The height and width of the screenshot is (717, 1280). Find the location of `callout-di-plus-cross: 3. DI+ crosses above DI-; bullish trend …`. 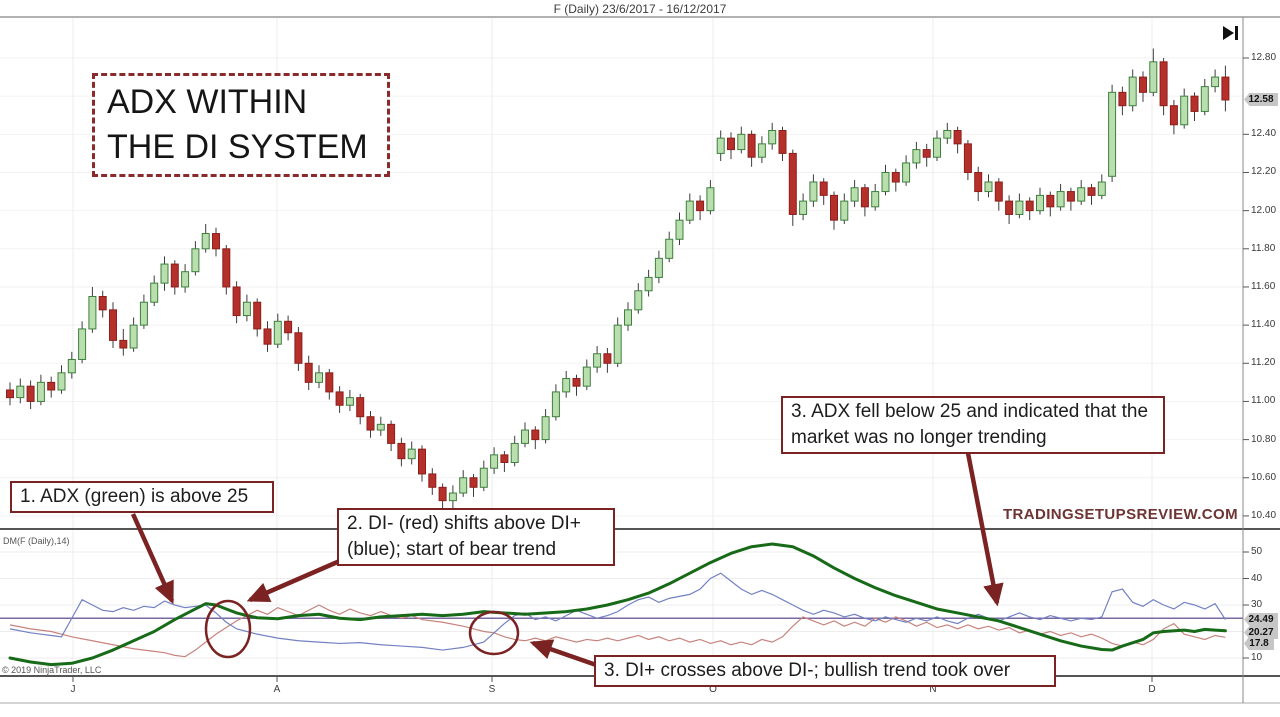

callout-di-plus-cross: 3. DI+ crosses above DI-; bullish trend … is located at coordinates (825, 671).